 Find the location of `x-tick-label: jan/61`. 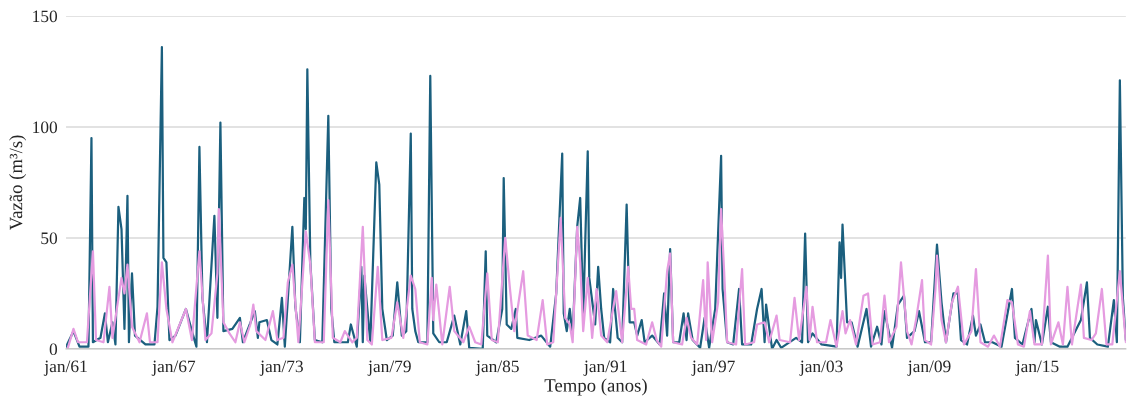

x-tick-label: jan/61 is located at coordinates (65, 368).